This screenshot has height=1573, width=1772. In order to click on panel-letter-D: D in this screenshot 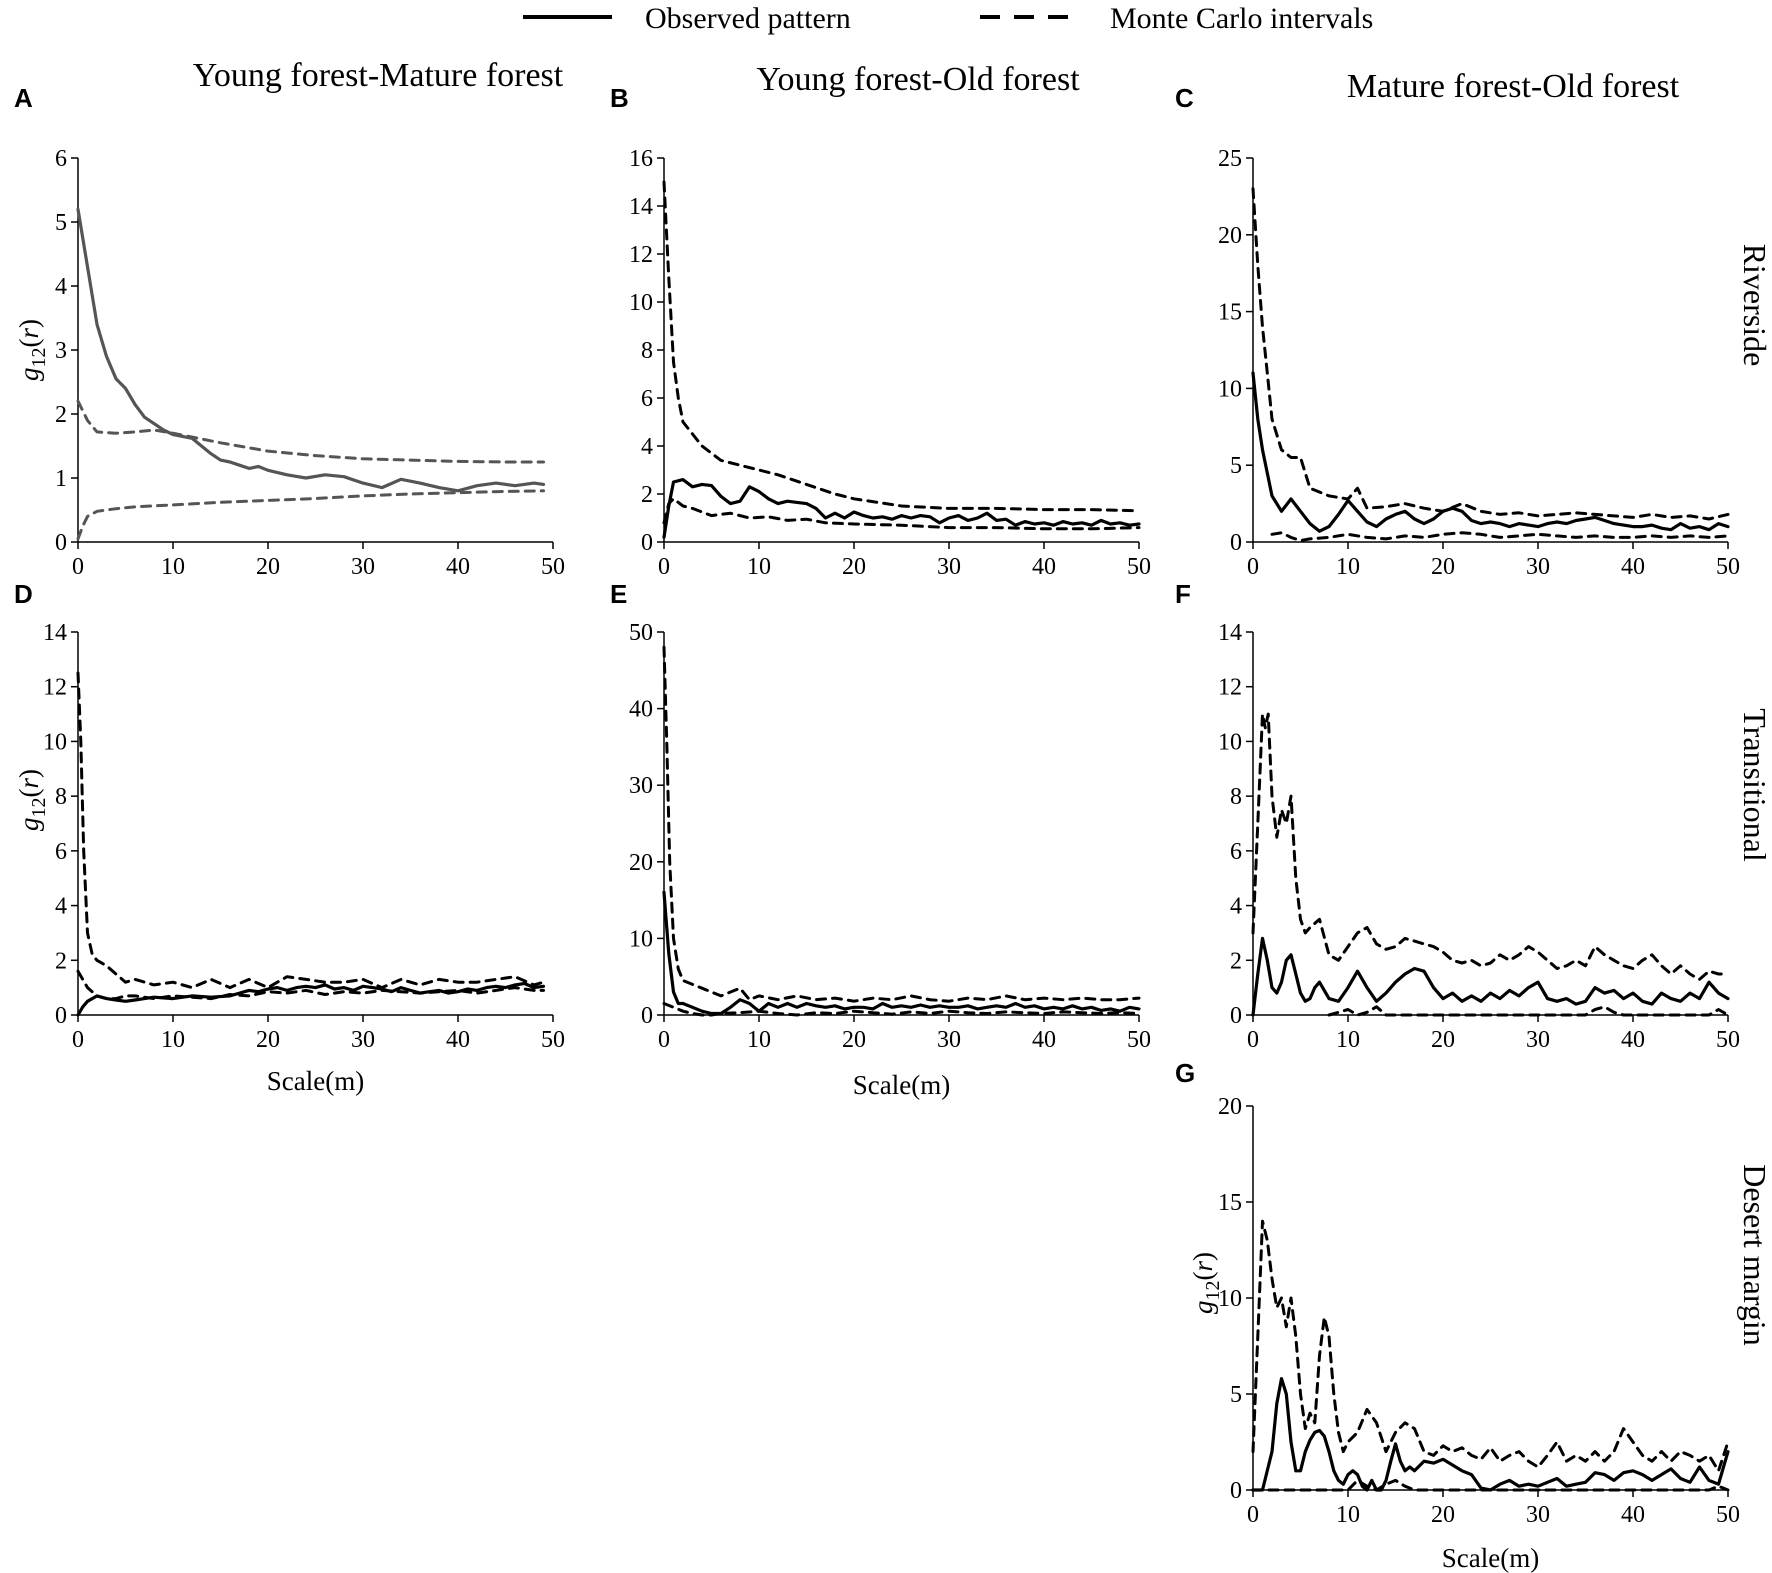, I will do `click(23, 594)`.